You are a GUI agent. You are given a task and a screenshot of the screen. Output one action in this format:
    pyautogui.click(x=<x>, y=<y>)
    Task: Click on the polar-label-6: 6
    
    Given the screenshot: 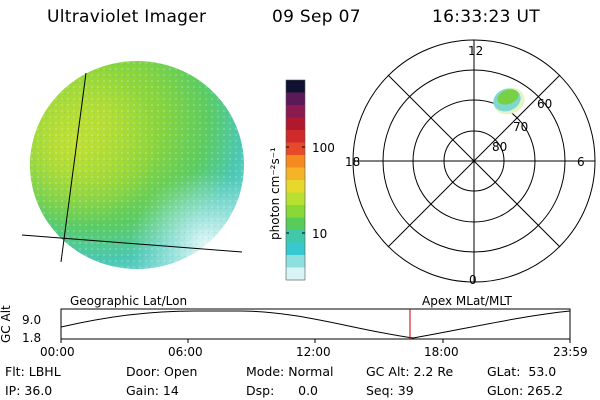 What is the action you would take?
    pyautogui.click(x=581, y=162)
    